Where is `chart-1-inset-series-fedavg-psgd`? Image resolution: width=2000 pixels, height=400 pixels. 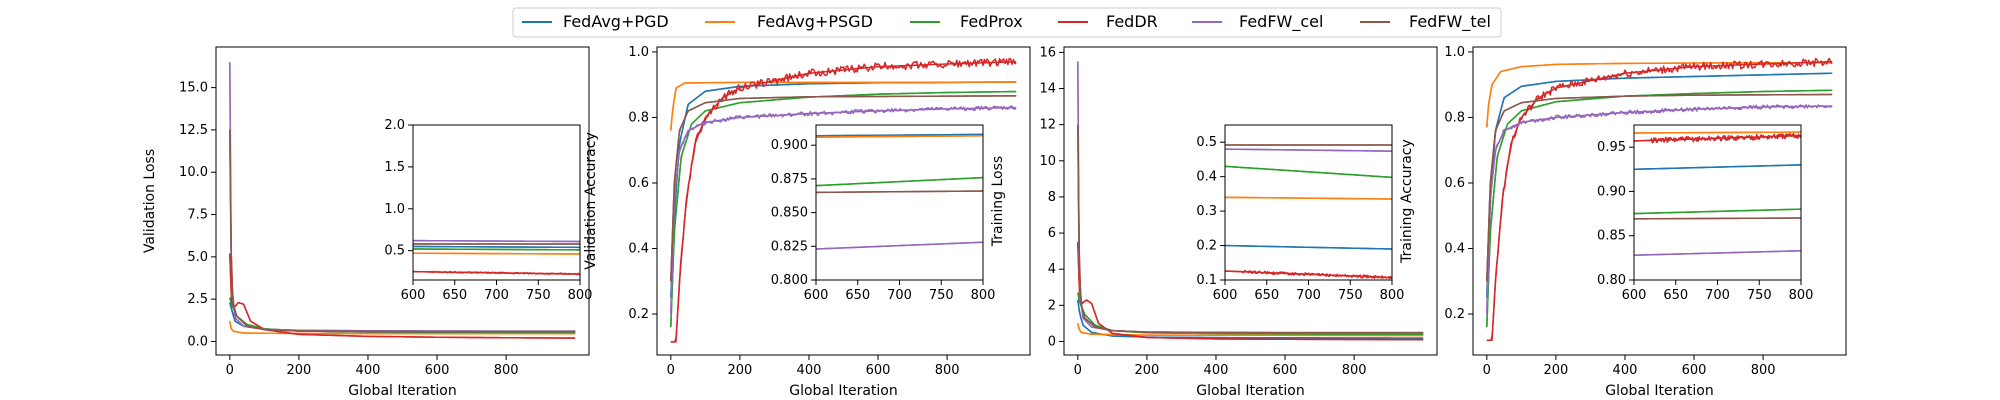 chart-1-inset-series-fedavg-psgd is located at coordinates (496, 253).